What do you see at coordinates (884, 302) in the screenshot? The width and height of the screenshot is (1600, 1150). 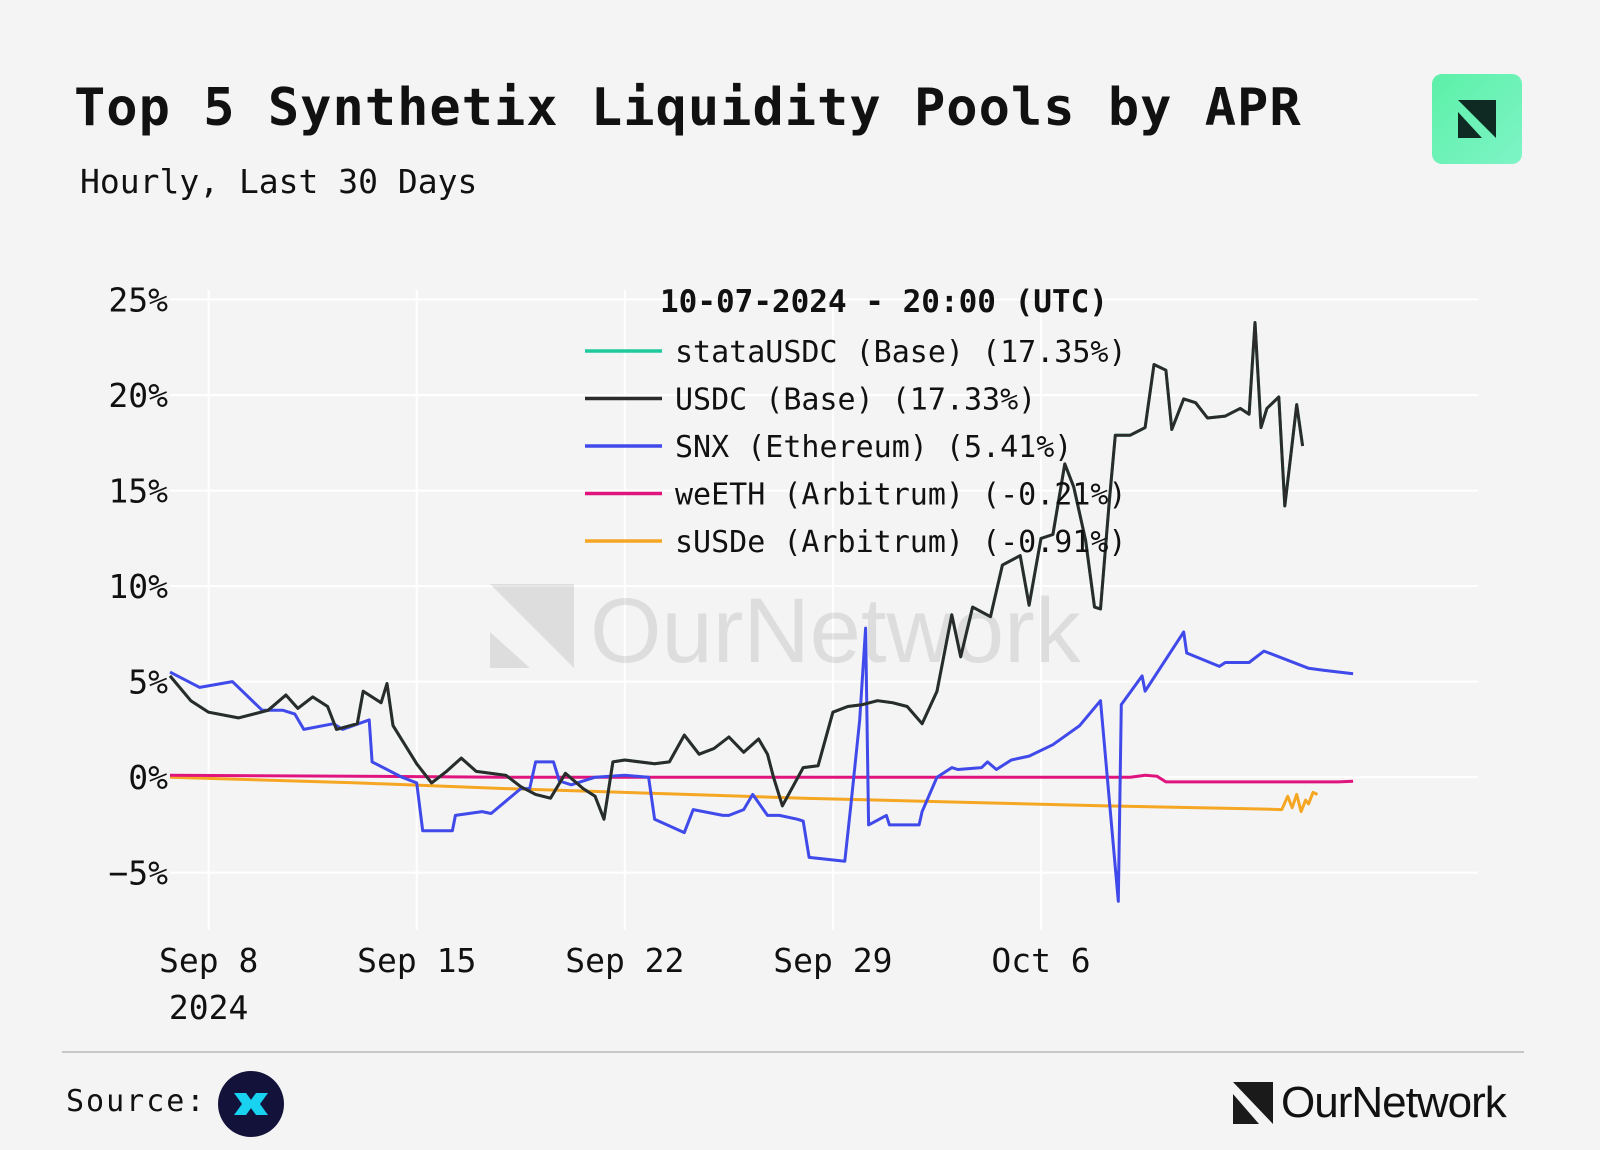 I see `legend-title: 10-07-2024 - 20:00 (UTC)` at bounding box center [884, 302].